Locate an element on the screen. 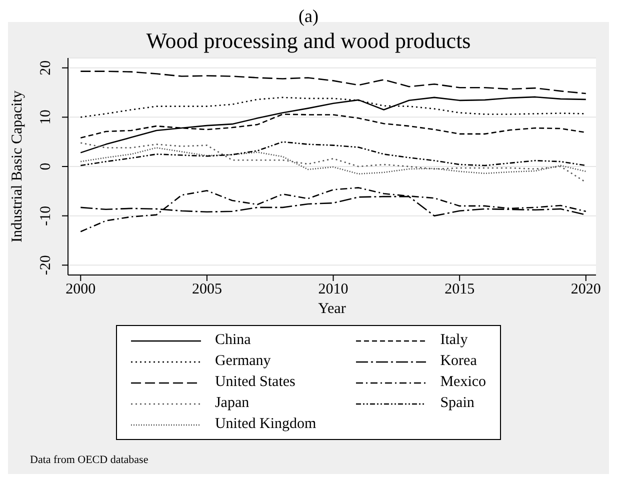 This screenshot has width=617, height=479. legend-label: United States is located at coordinates (255, 382).